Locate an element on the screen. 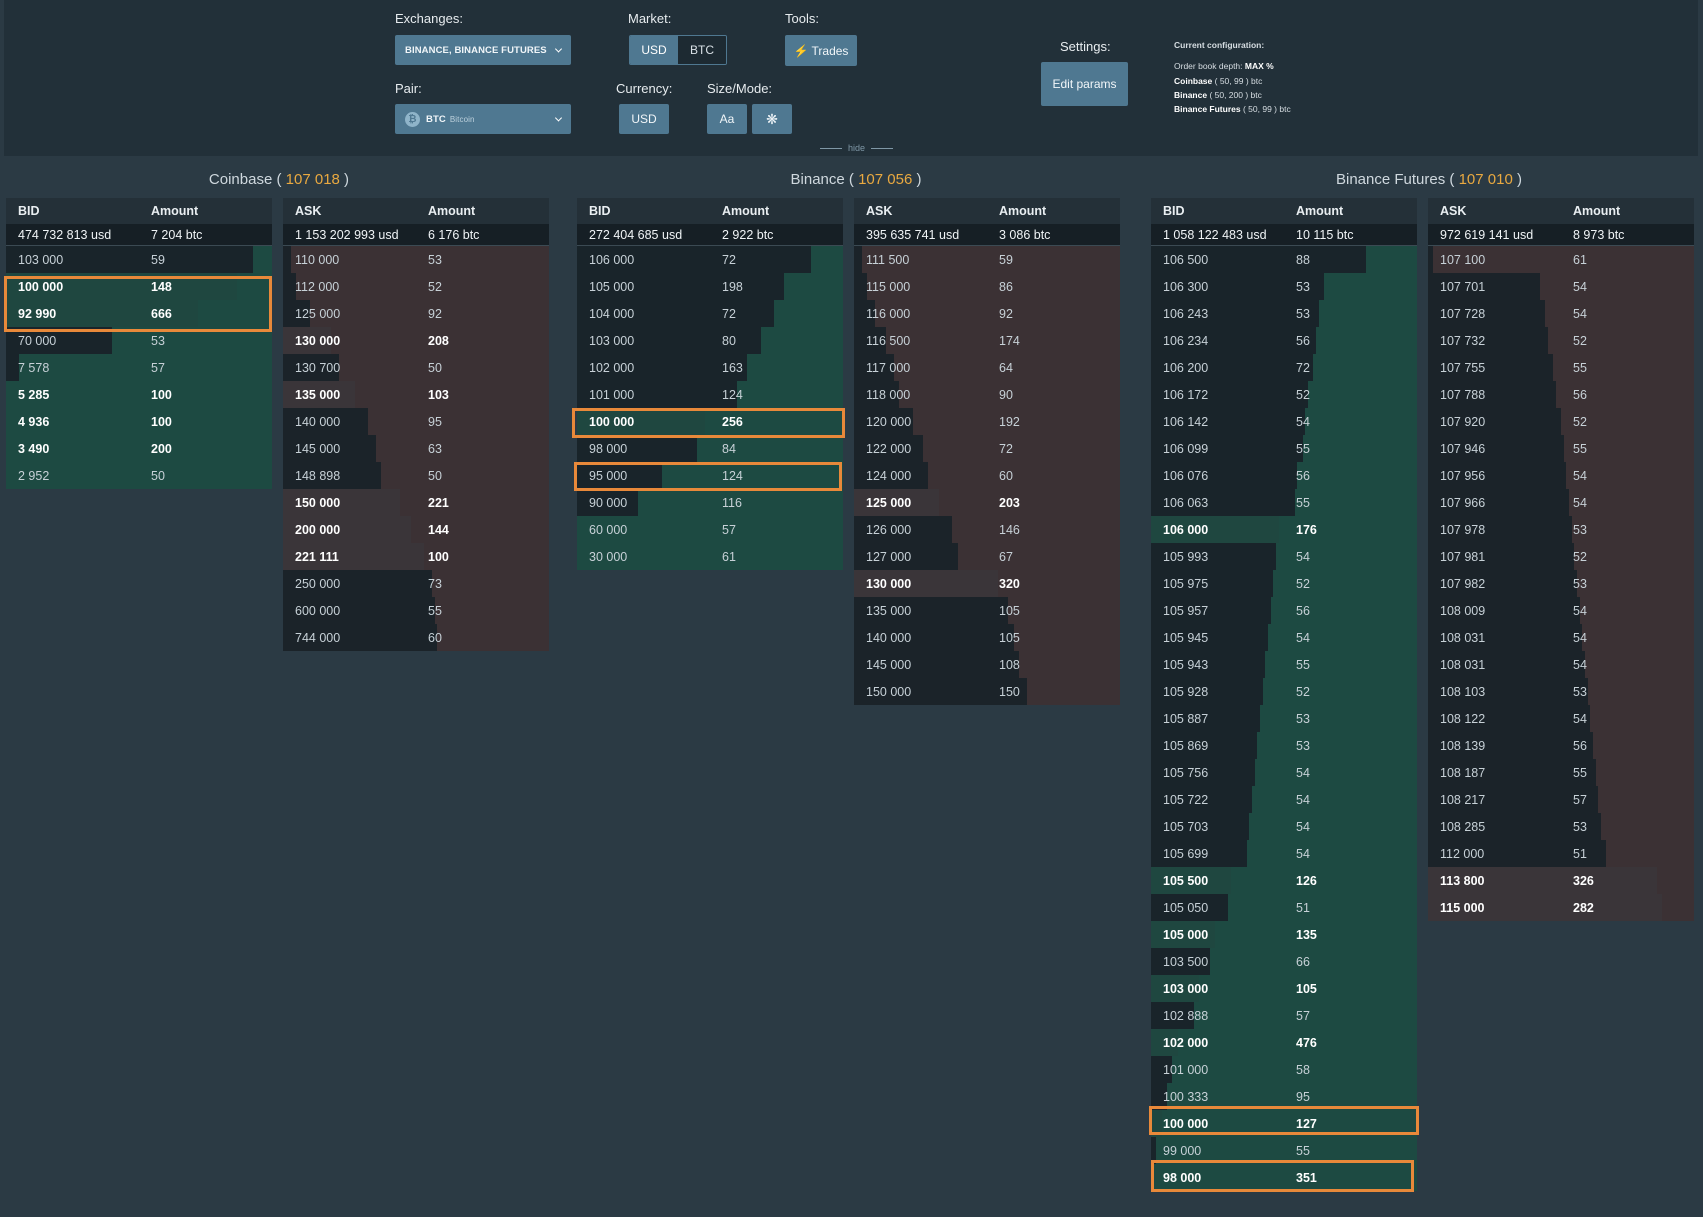 The image size is (1703, 1217). order-row: 105 050 51 is located at coordinates (1284, 907).